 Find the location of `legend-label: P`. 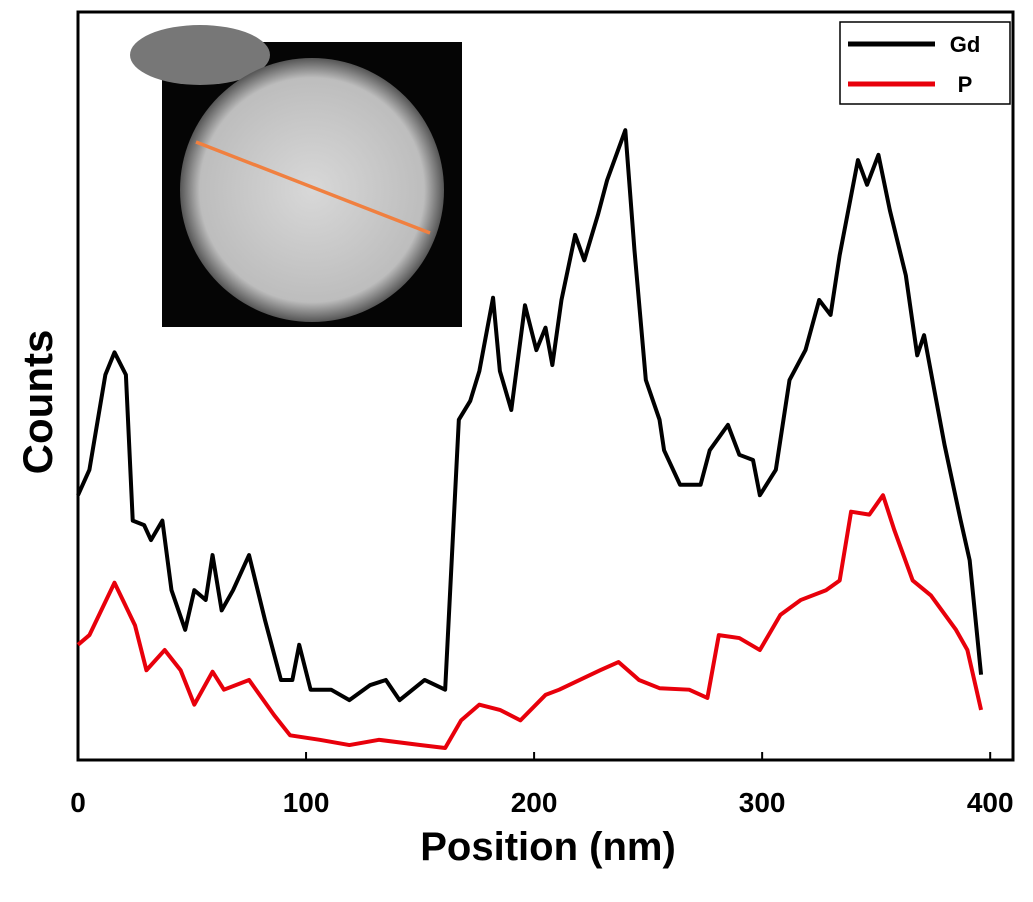

legend-label: P is located at coordinates (965, 84).